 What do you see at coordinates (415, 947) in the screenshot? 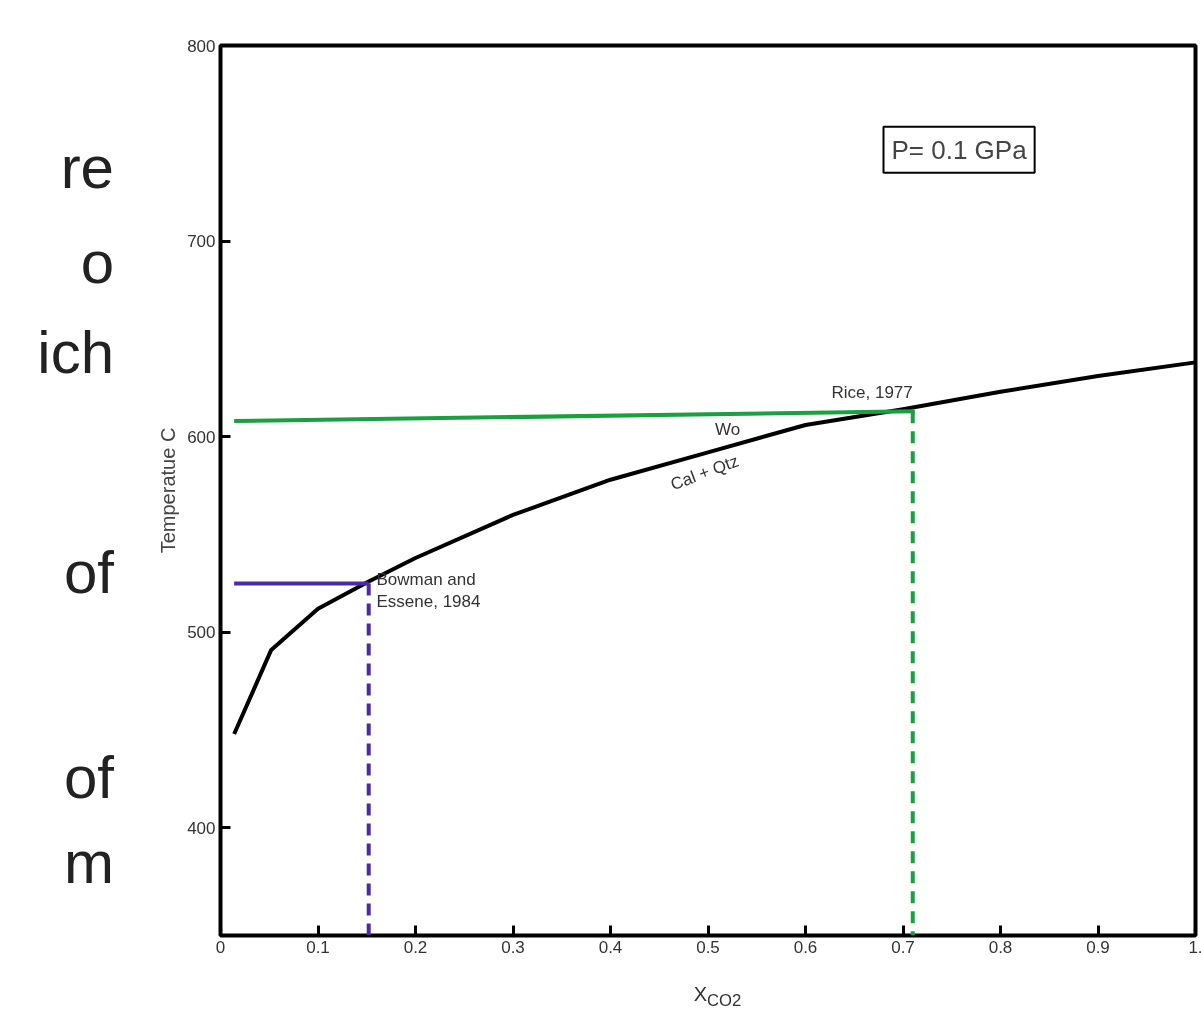
I see `x-tick-label: 0.2` at bounding box center [415, 947].